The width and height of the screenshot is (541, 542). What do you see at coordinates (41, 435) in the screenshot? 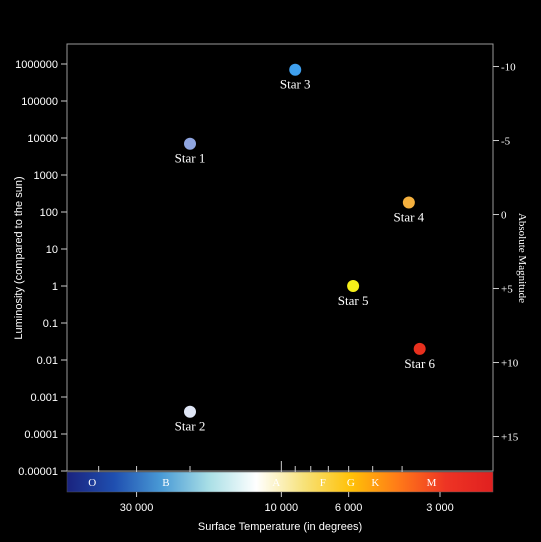
I see `y-tick-label: 0.0001` at bounding box center [41, 435].